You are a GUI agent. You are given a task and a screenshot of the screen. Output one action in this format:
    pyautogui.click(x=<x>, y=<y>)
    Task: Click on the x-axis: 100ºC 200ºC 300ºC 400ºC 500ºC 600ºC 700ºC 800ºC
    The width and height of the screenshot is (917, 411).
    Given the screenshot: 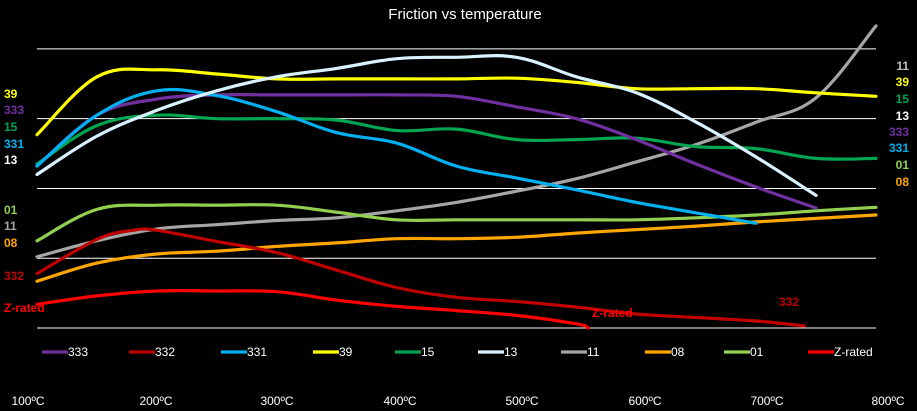 What is the action you would take?
    pyautogui.click(x=457, y=401)
    